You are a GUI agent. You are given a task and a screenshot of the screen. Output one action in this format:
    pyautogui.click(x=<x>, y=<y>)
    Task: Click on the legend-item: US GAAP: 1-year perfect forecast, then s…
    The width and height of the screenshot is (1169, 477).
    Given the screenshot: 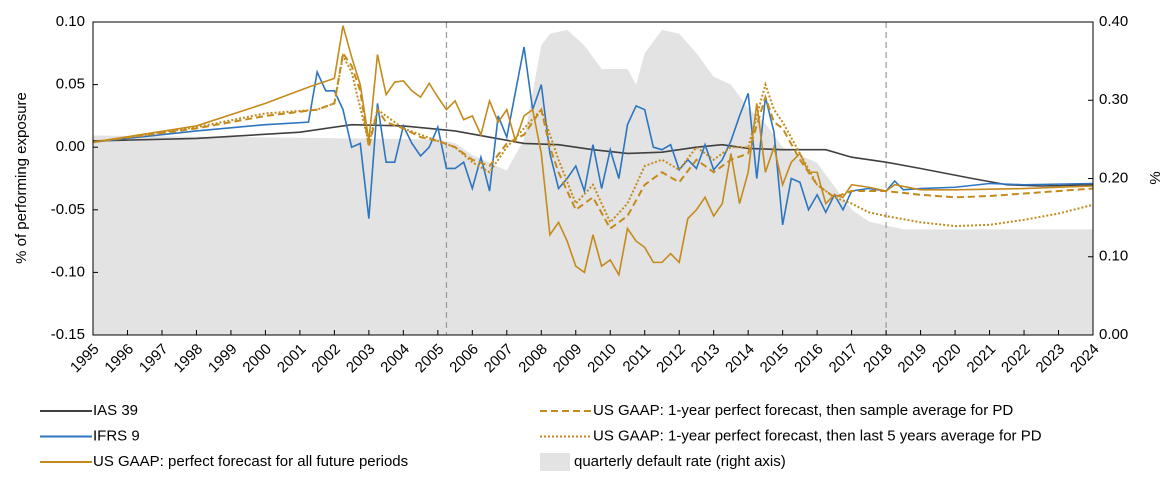 What is the action you would take?
    pyautogui.click(x=776, y=410)
    